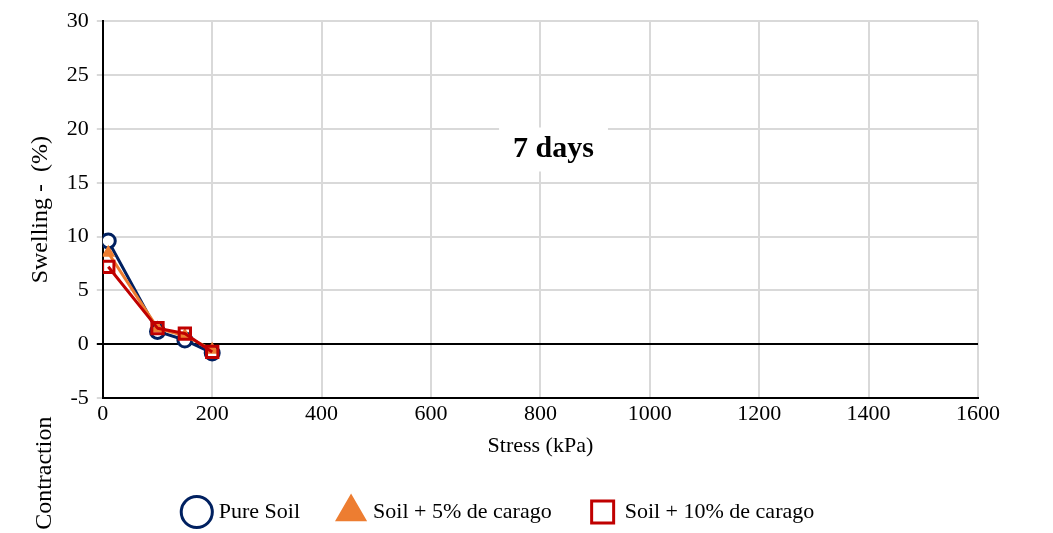 This screenshot has width=1053, height=533. Describe the element at coordinates (77, 73) in the screenshot. I see `y-tick-label: 25` at that location.